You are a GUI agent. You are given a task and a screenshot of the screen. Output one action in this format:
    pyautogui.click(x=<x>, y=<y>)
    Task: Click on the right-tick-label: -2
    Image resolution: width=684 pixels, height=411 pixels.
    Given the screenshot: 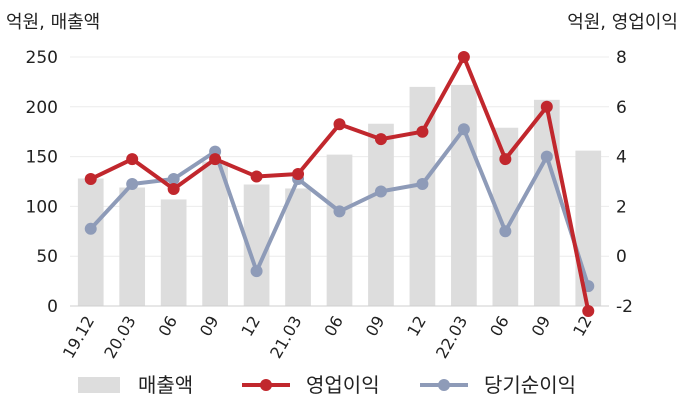 What is the action you would take?
    pyautogui.click(x=624, y=307)
    